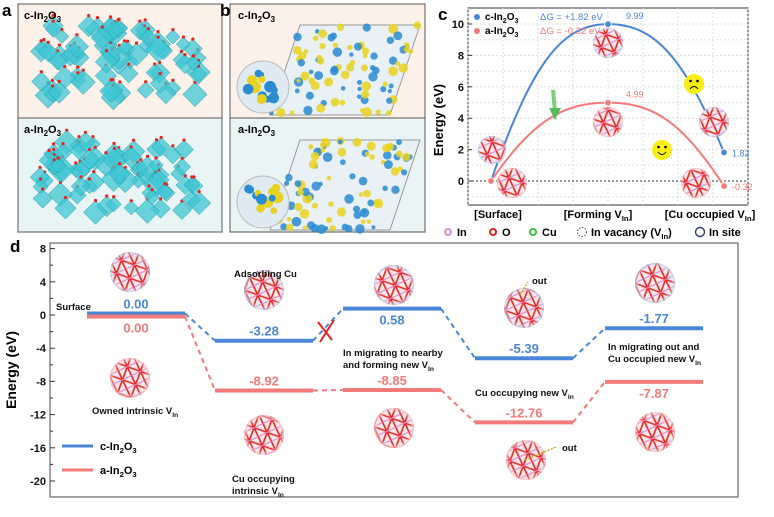 This screenshot has width=774, height=517. What do you see at coordinates (391, 320) in the screenshot?
I see `energy-value-label: 0.58` at bounding box center [391, 320].